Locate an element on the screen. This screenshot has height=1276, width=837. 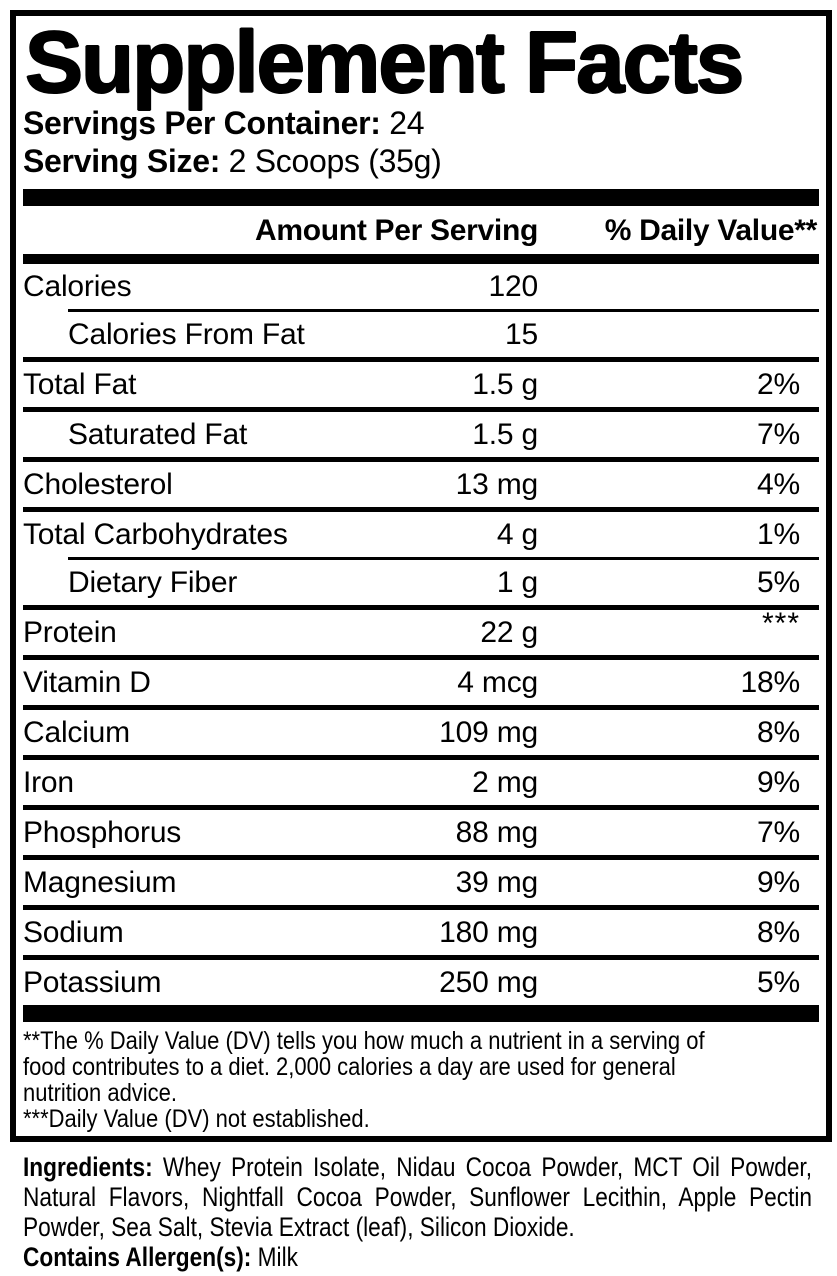
table-header-row: Amount Per Serving % Daily Value** is located at coordinates (421, 230).